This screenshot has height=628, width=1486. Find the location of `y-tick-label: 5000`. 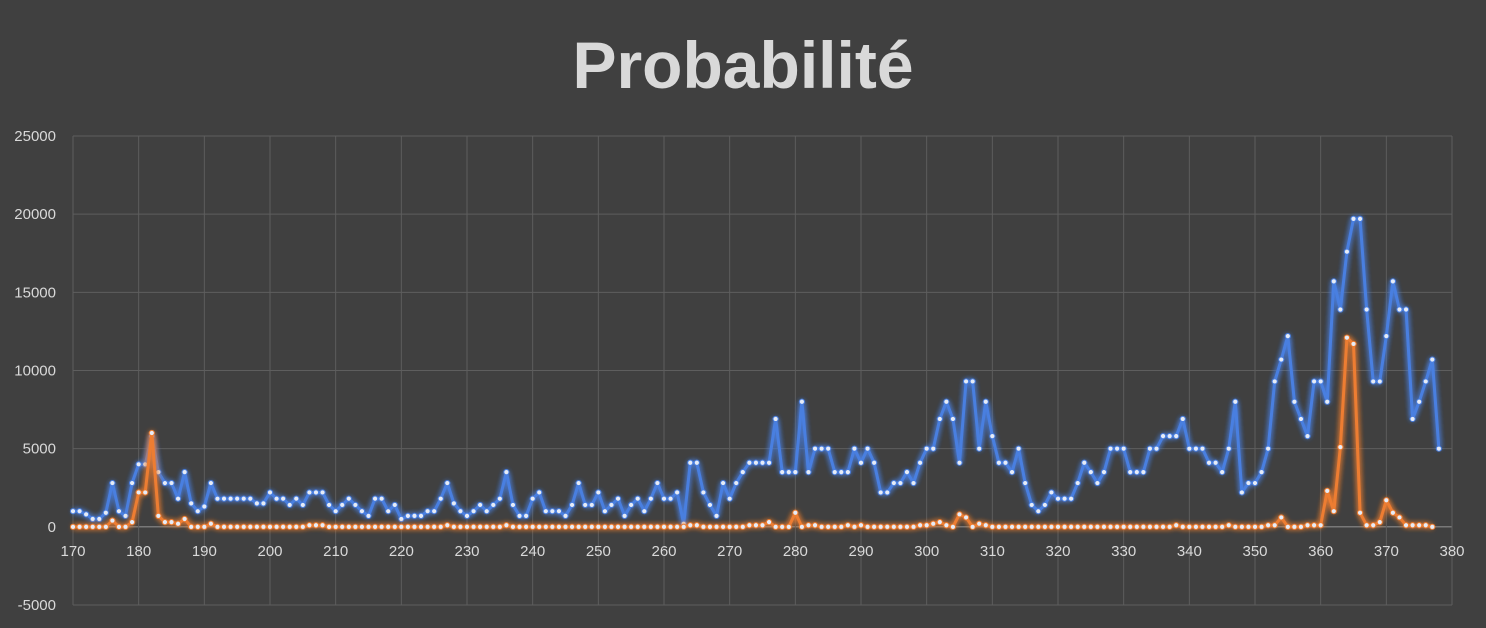

y-tick-label: 5000 is located at coordinates (39, 449).